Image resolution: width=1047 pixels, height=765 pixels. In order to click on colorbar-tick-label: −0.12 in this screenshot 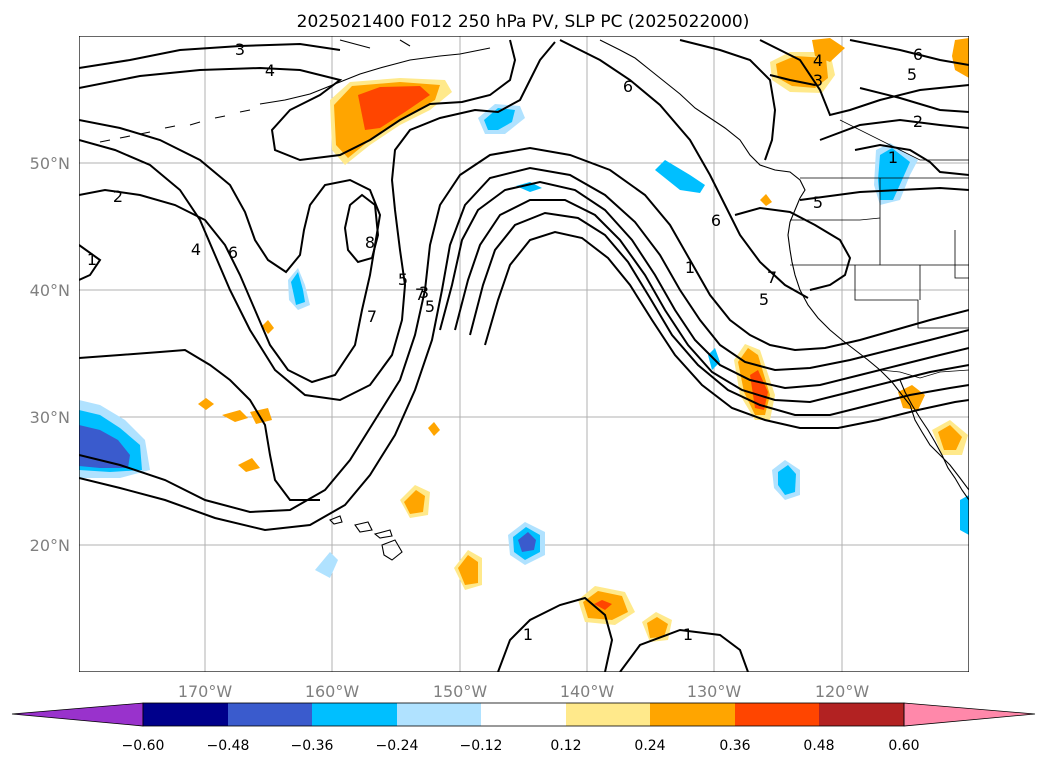, I will do `click(481, 746)`.